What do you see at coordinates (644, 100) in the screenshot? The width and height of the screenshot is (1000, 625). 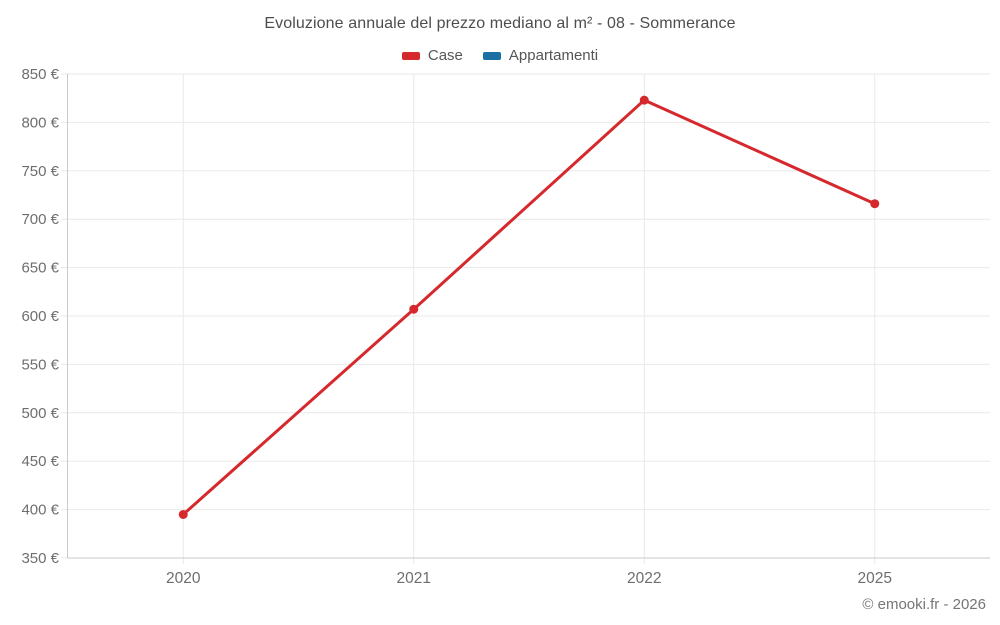 I see `data-point-case-2022` at bounding box center [644, 100].